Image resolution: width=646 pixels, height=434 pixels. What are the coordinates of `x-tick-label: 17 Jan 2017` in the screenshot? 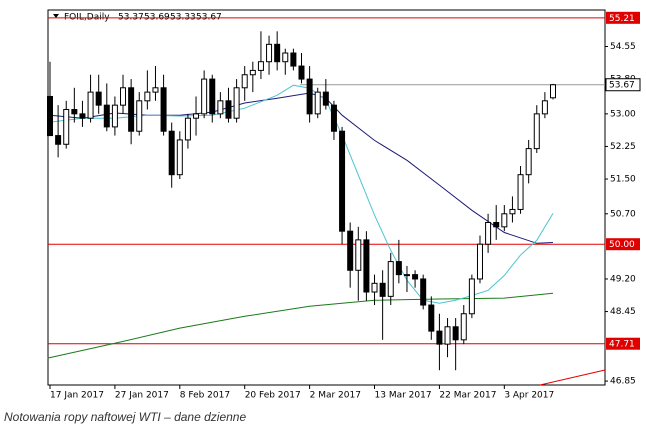 It's located at (77, 396).